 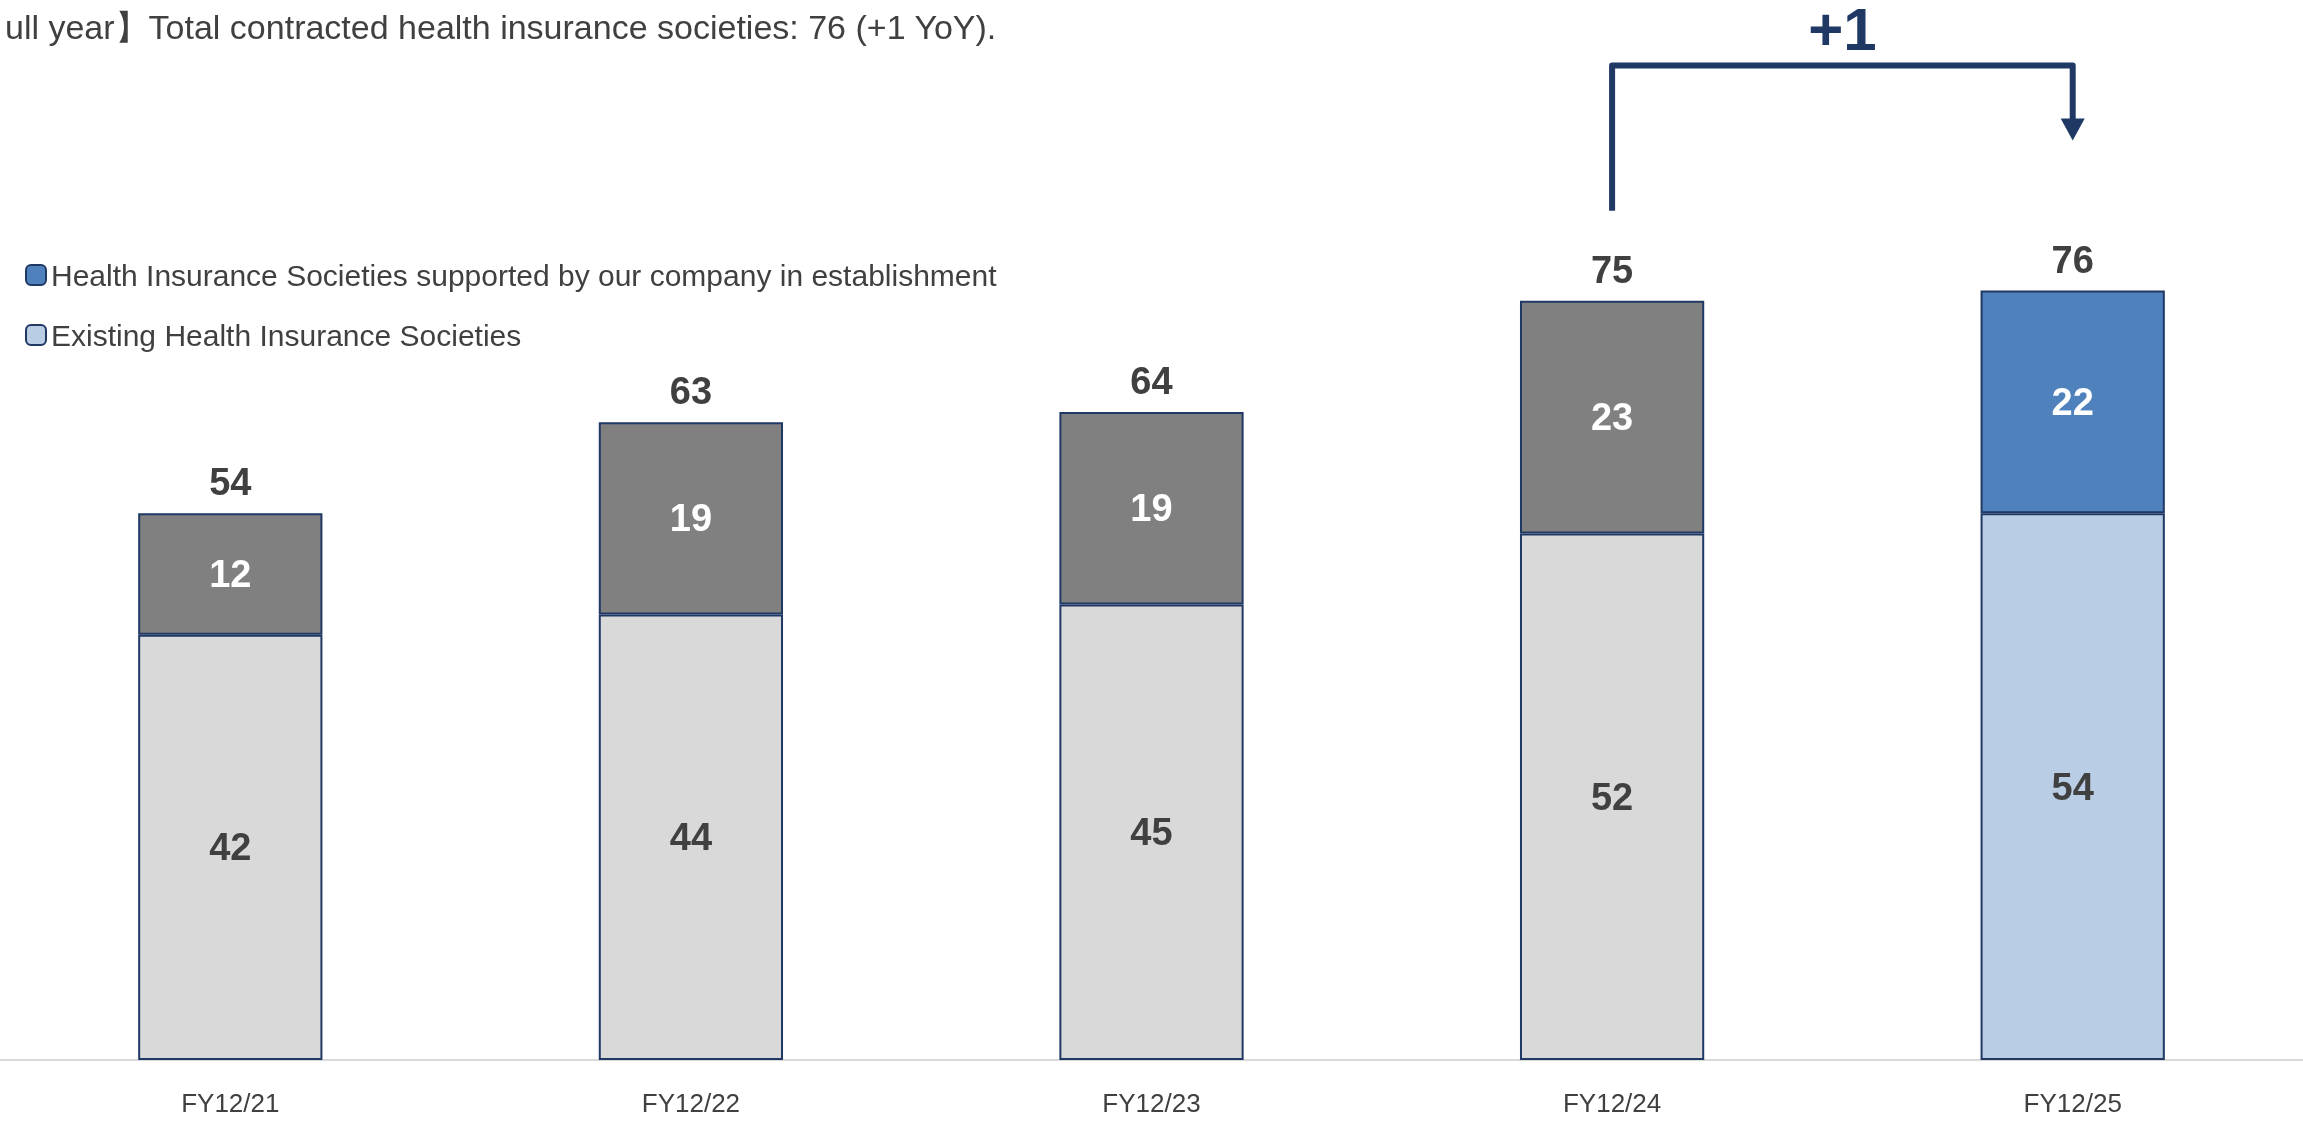 I want to click on x-tick-label: FY12/23, so click(x=1151, y=1103).